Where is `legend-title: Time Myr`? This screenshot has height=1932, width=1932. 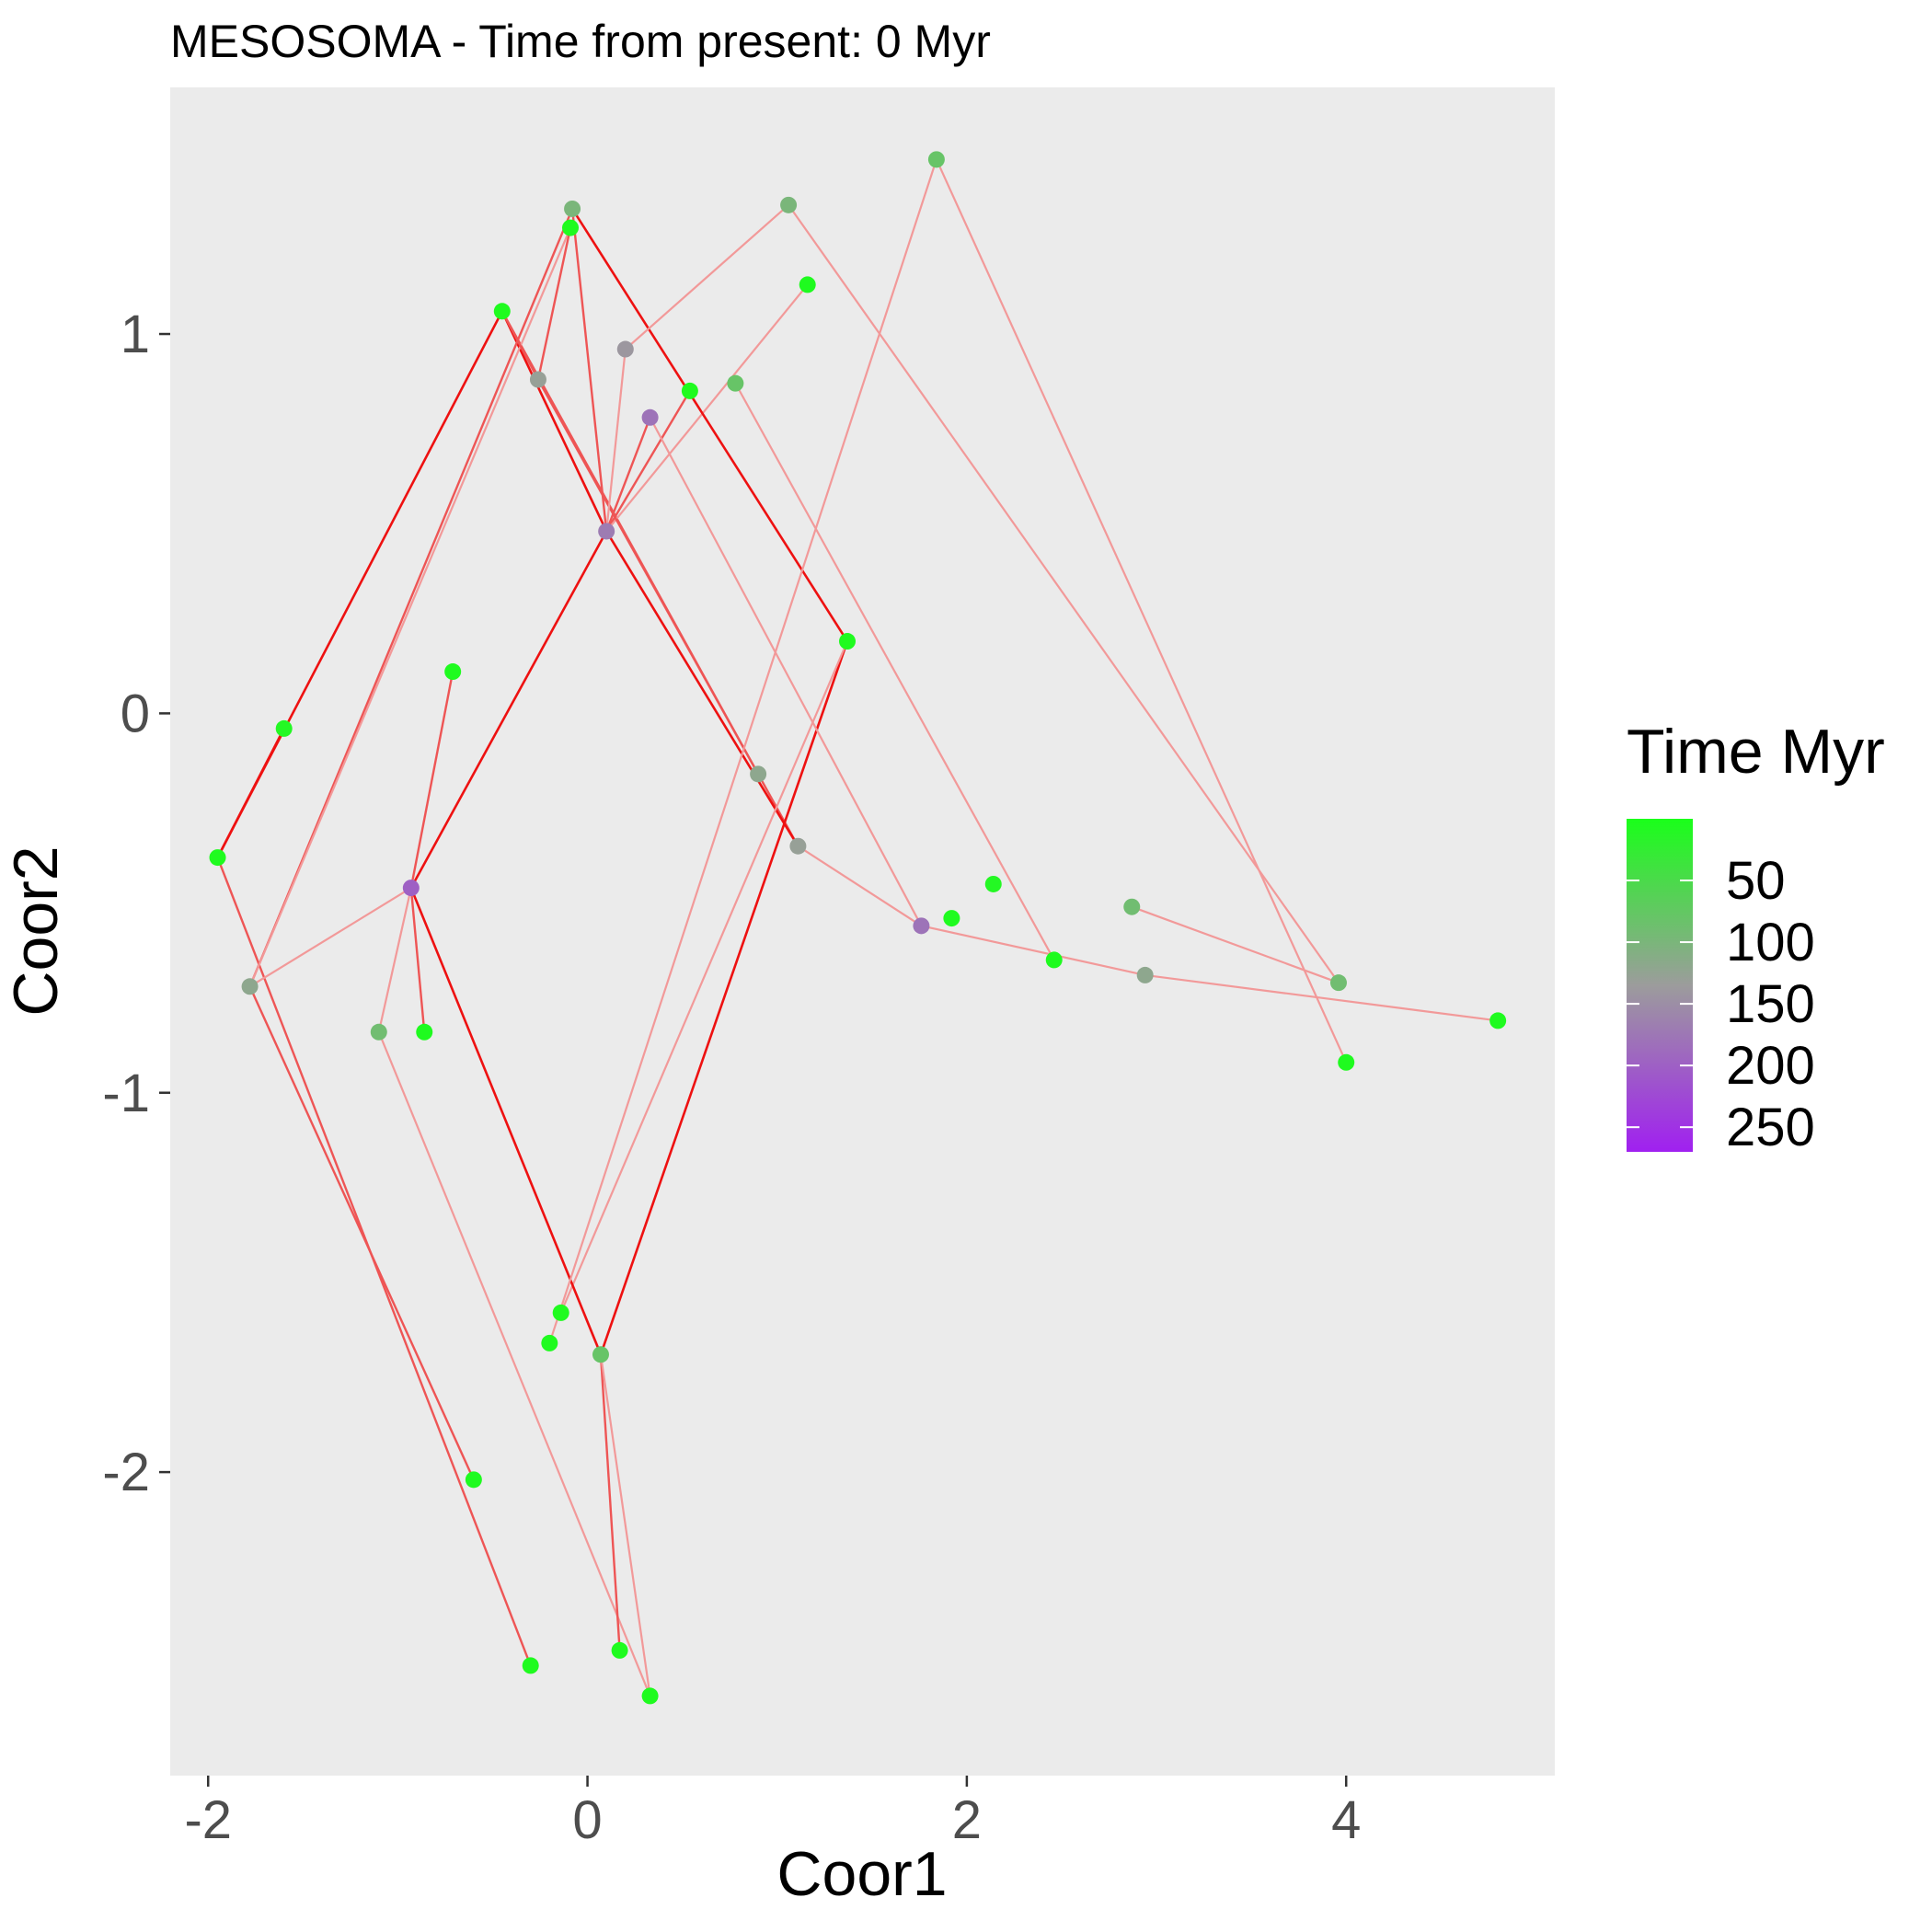
legend-title: Time Myr is located at coordinates (1756, 752).